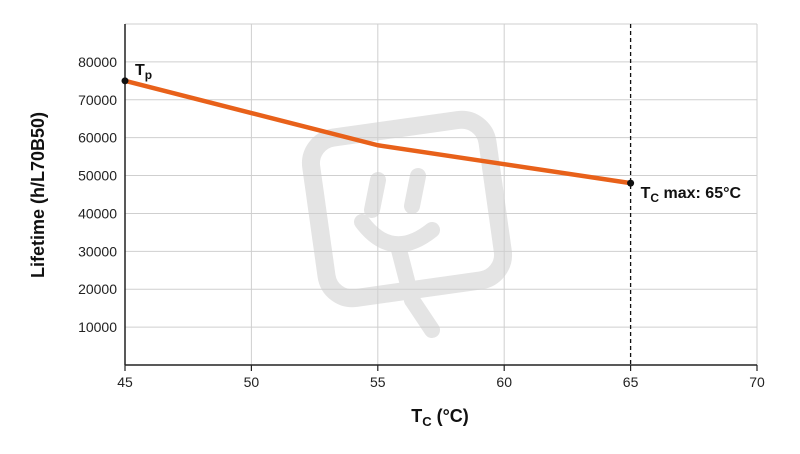 This screenshot has width=800, height=454. Describe the element at coordinates (140, 70) in the screenshot. I see `tp-annotation-main: T` at that location.